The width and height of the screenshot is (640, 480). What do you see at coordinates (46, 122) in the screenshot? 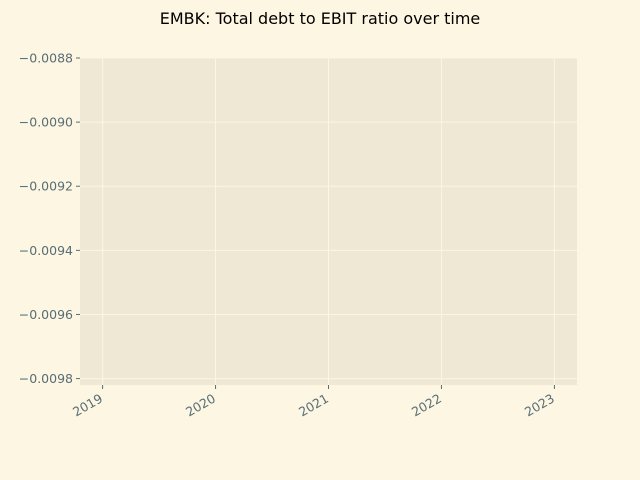
I see `y-tick-label: −0.0090` at bounding box center [46, 122].